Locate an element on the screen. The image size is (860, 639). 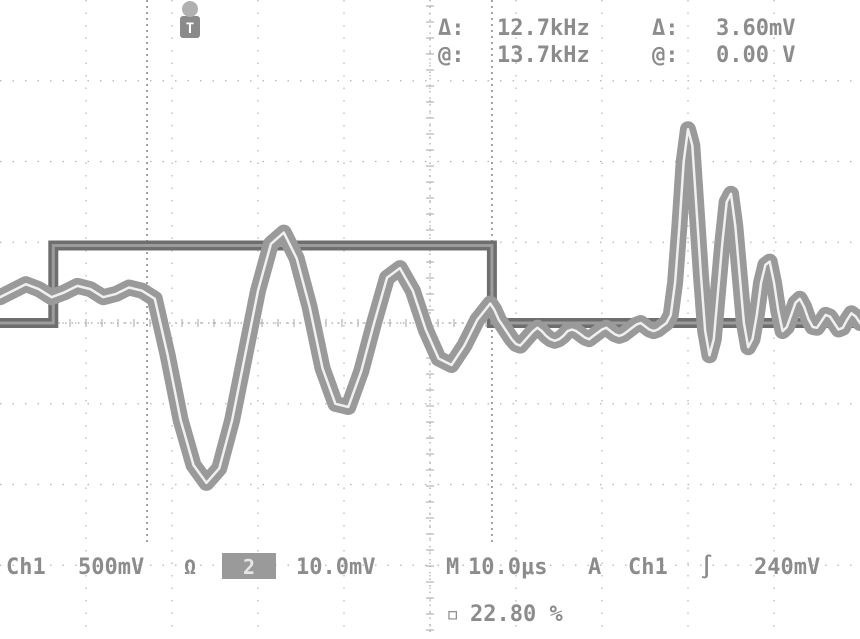
cursor-symbol-time: @: is located at coordinates (451, 55).